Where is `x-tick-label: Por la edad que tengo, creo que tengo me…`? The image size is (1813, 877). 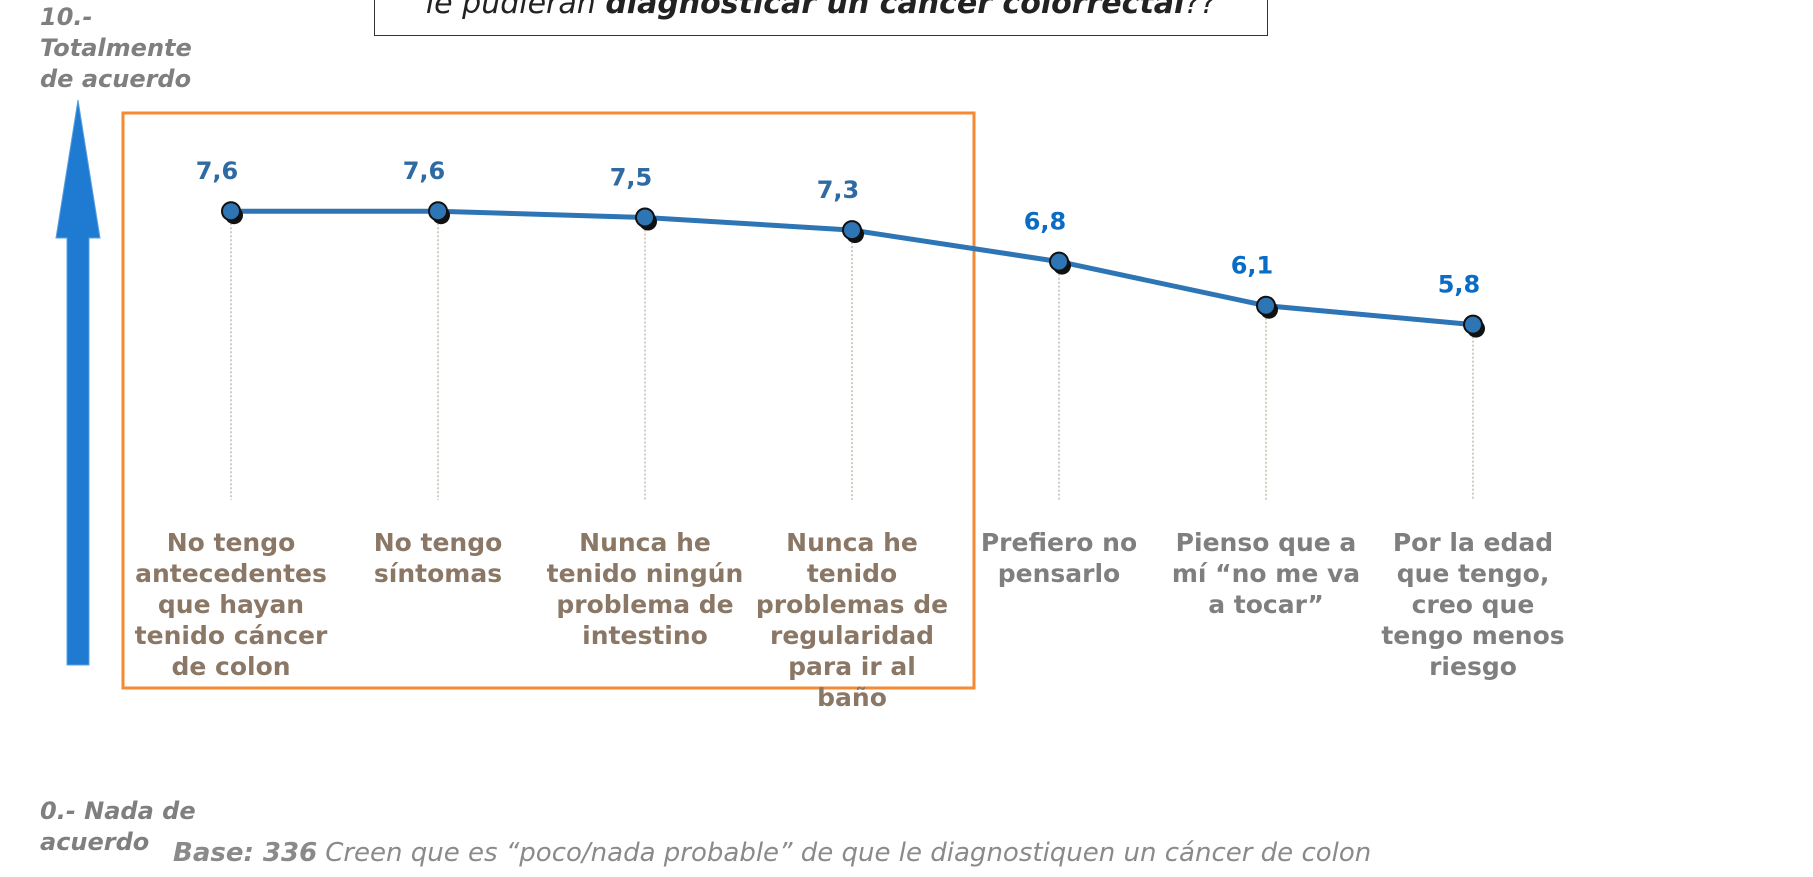 x-tick-label: Por la edad que tengo, creo que tengo me… is located at coordinates (1473, 604).